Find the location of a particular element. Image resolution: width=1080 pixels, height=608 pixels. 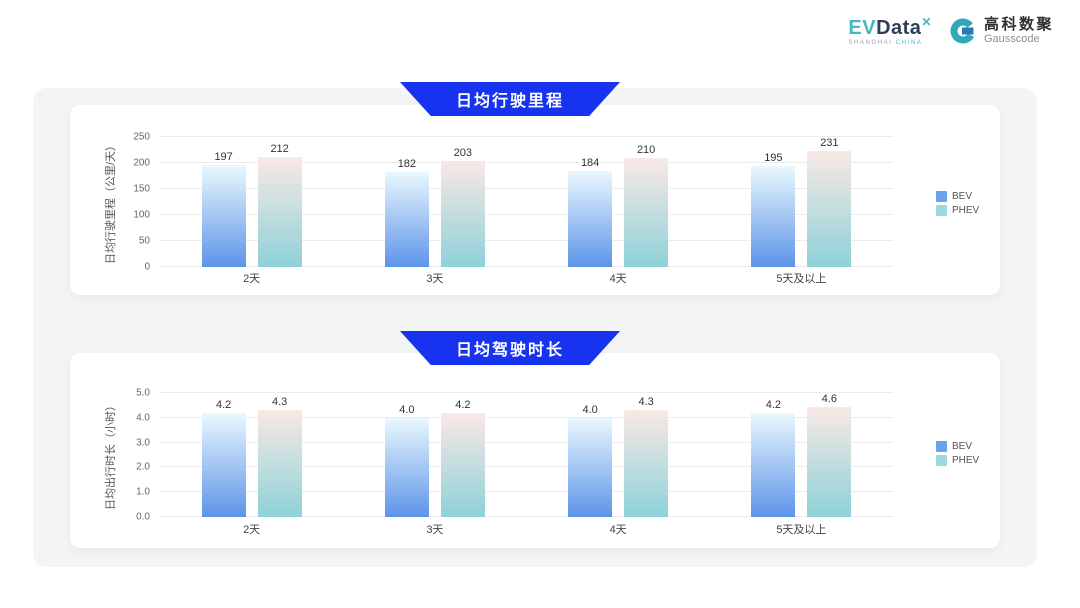

y-tick-label: 250 is located at coordinates (141, 137).